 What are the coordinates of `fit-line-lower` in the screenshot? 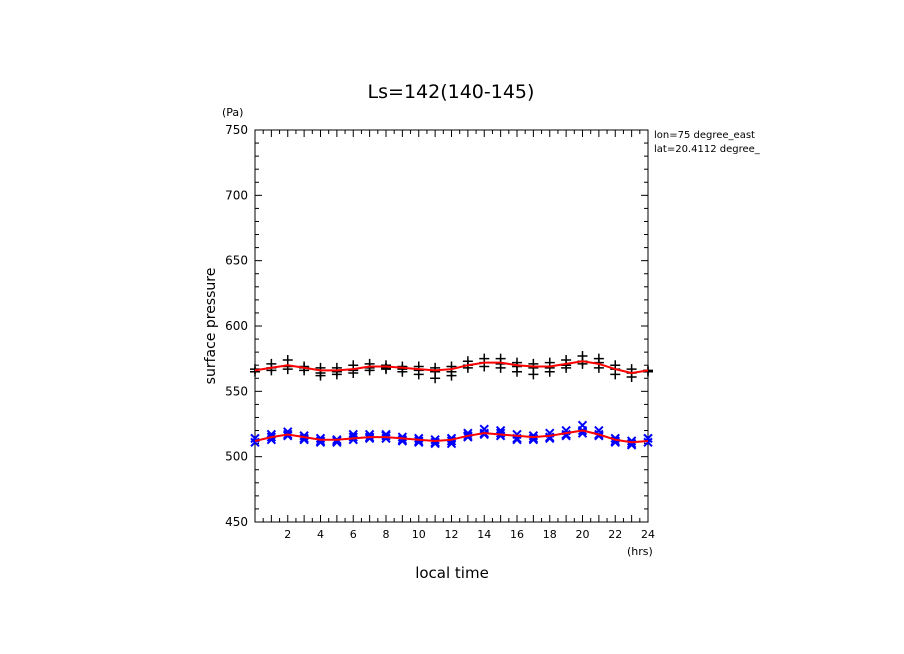 It's located at (451, 436).